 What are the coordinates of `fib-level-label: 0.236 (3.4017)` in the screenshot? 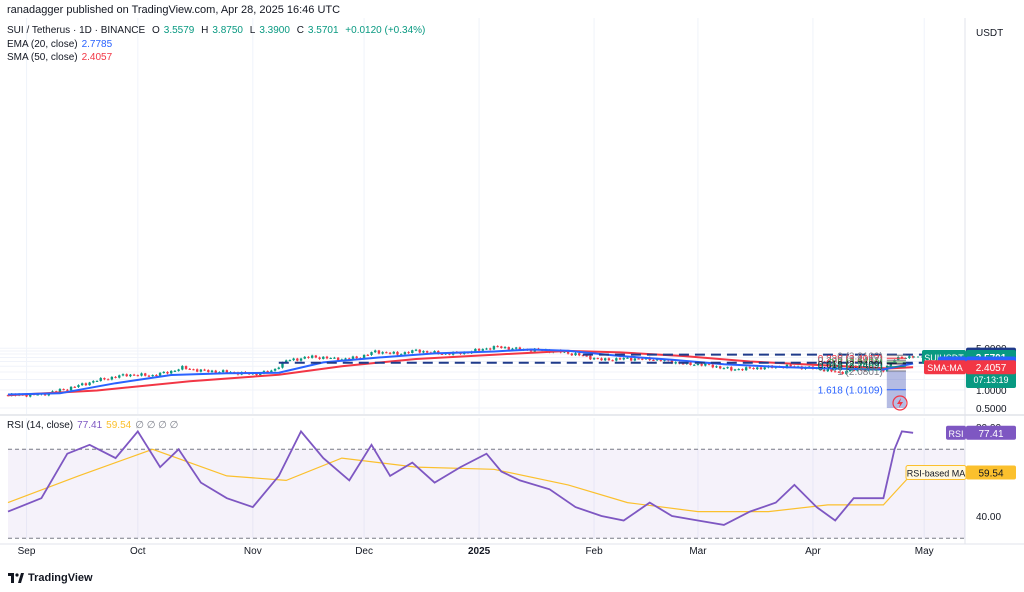 It's located at (850, 359).